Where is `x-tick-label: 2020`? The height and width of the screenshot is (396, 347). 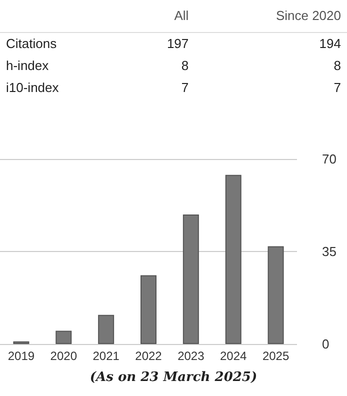
x-tick-label: 2020 is located at coordinates (64, 356).